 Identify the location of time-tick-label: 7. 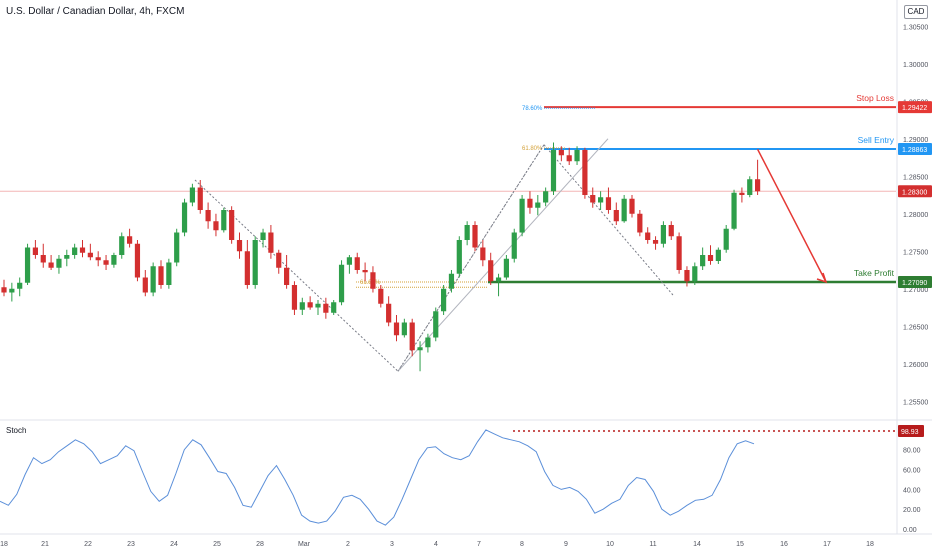
(479, 544).